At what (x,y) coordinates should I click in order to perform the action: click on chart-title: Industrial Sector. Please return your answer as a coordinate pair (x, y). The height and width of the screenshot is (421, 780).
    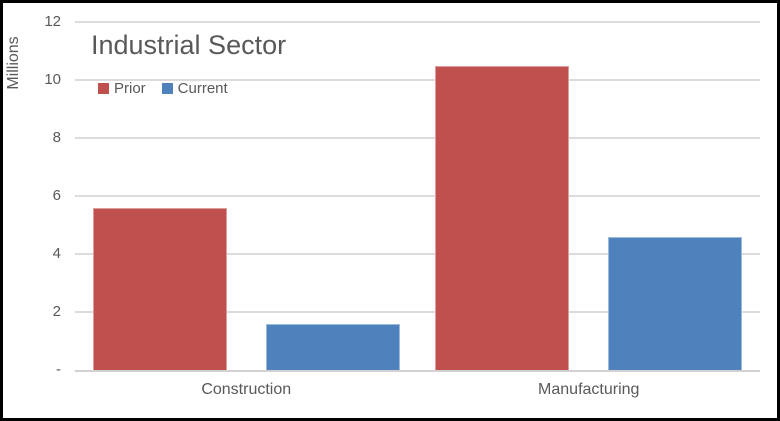
    Looking at the image, I should click on (189, 45).